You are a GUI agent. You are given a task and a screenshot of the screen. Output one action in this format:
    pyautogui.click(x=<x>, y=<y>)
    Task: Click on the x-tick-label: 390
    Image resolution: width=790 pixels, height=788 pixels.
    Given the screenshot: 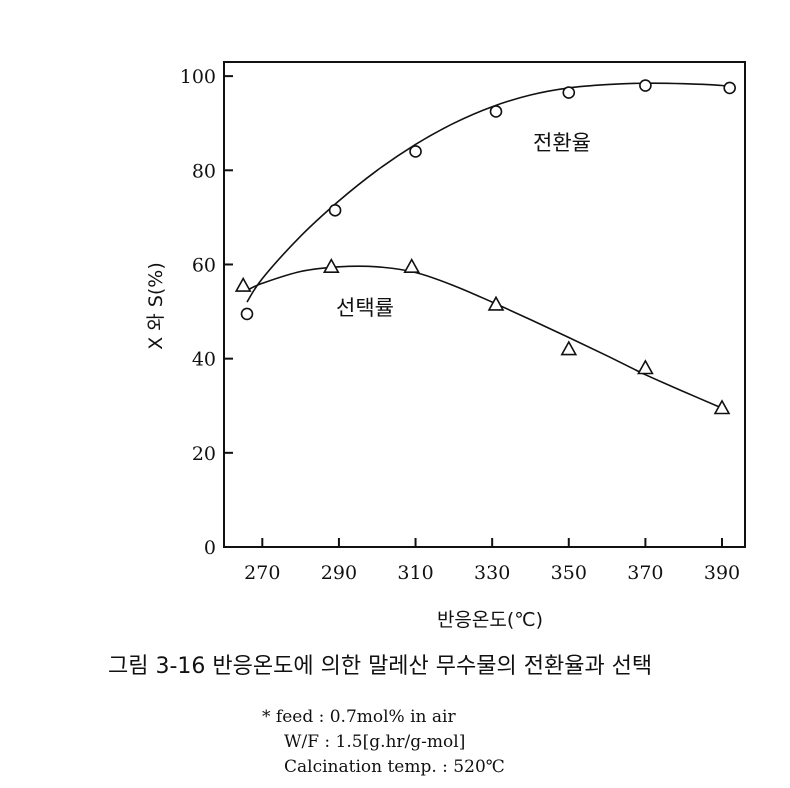 What is the action you would take?
    pyautogui.click(x=722, y=573)
    